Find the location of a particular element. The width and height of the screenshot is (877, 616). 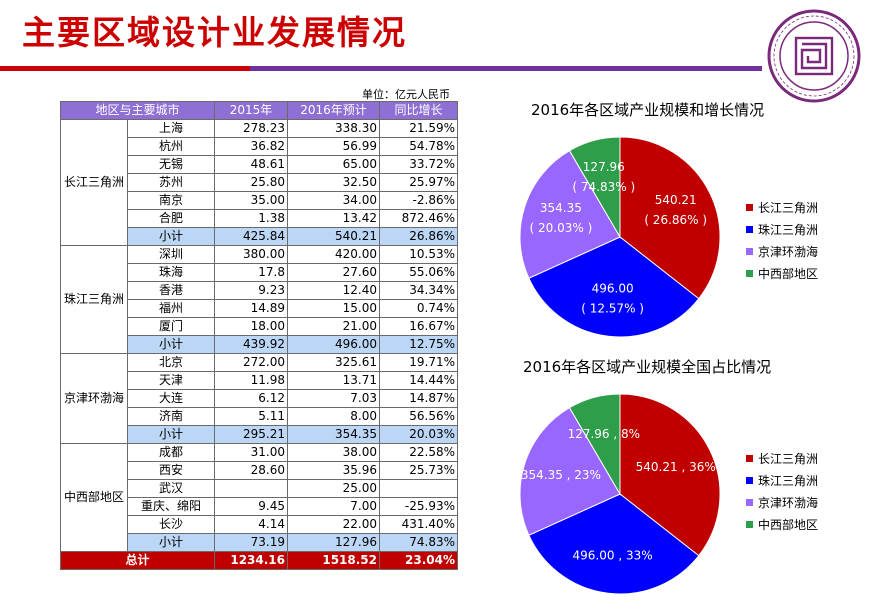

region-cell: 长江三角洲 is located at coordinates (94, 182).